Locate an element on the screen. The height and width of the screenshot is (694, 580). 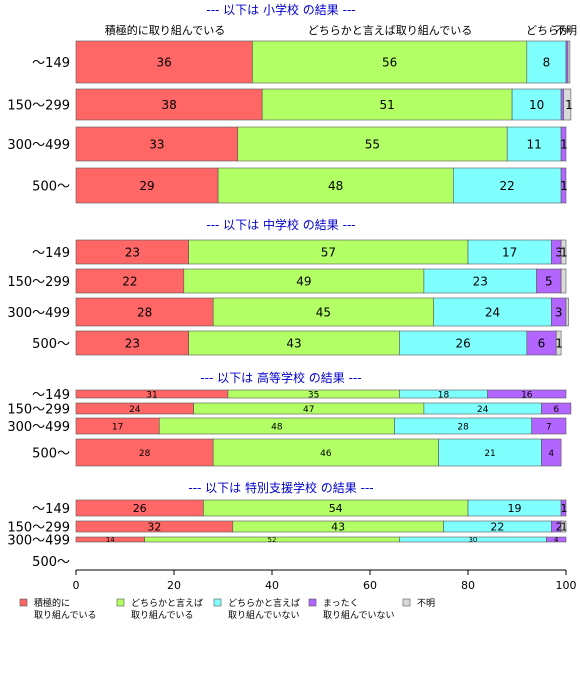
data-label: 49 is located at coordinates (303, 282).